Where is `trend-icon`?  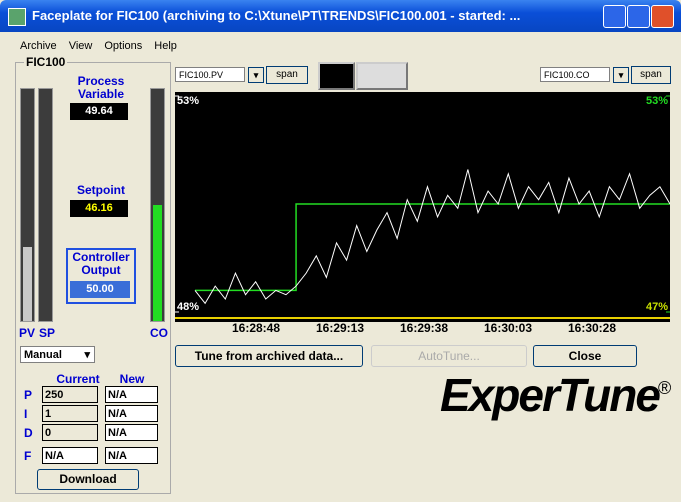
trend-icon is located at coordinates (336, 76).